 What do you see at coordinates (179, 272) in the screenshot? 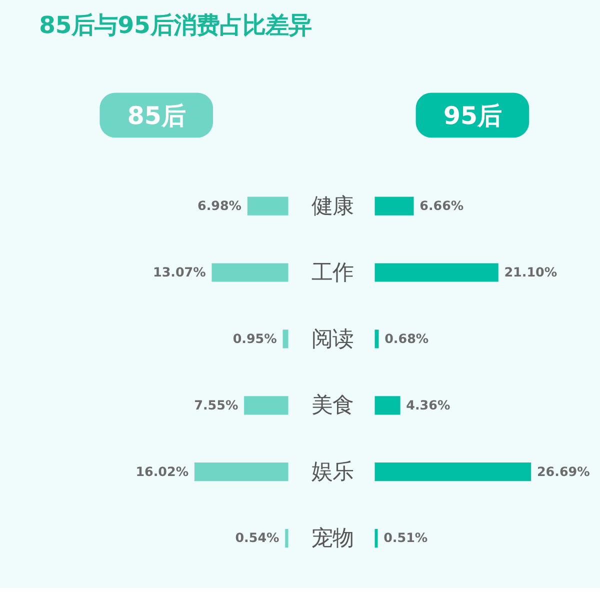
I see `data-label: 13.07%` at bounding box center [179, 272].